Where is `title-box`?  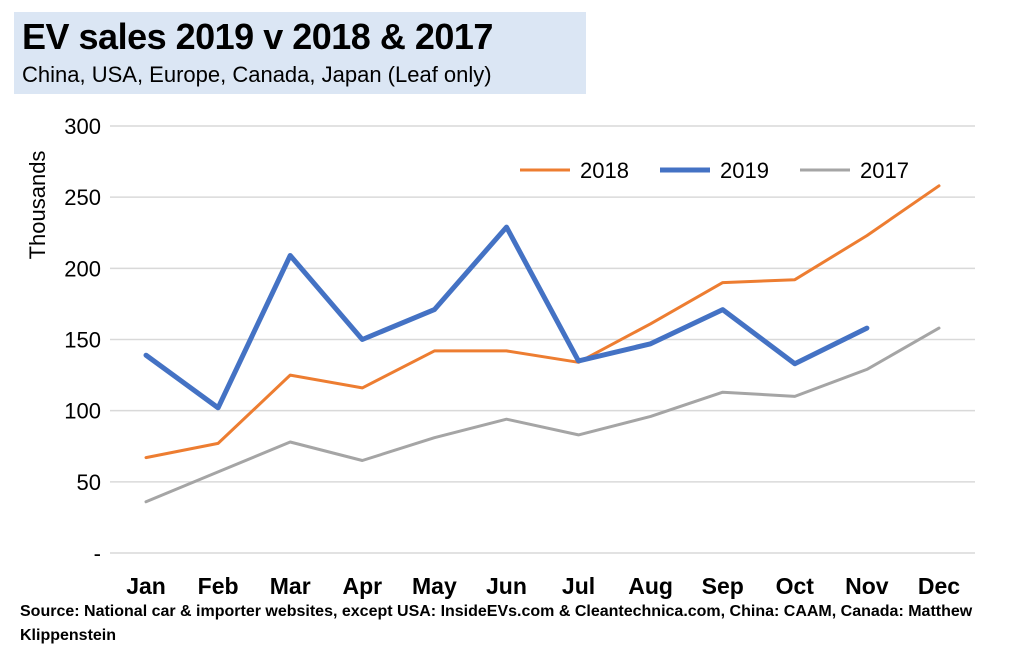 title-box is located at coordinates (300, 53).